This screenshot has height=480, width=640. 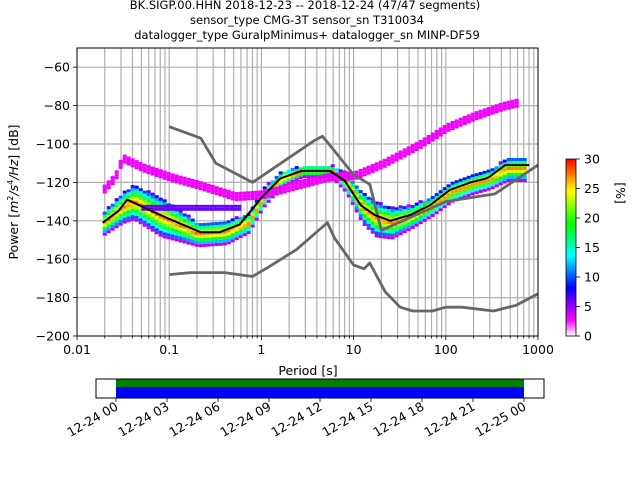 What do you see at coordinates (592, 277) in the screenshot?
I see `colorbar-tick-label: 10` at bounding box center [592, 277].